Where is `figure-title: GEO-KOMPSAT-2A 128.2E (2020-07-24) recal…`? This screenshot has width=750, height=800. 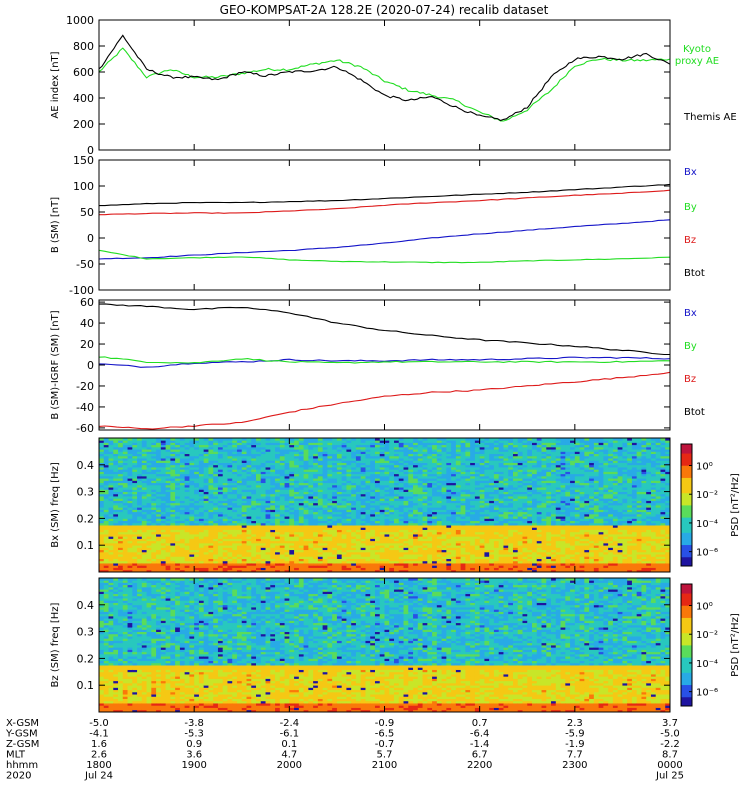
figure-title: GEO-KOMPSAT-2A 128.2E (2020-07-24) recal… is located at coordinates (384, 10).